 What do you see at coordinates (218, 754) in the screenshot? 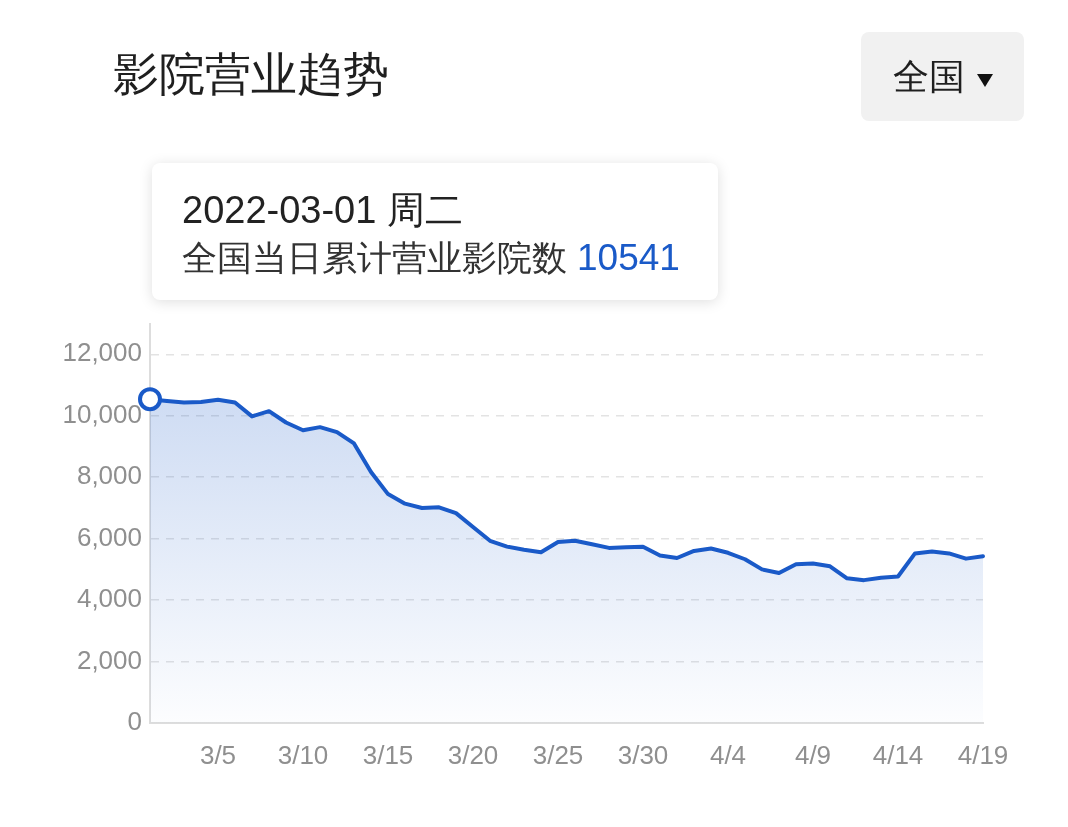
I see `x-tick-label: 3/5` at bounding box center [218, 754].